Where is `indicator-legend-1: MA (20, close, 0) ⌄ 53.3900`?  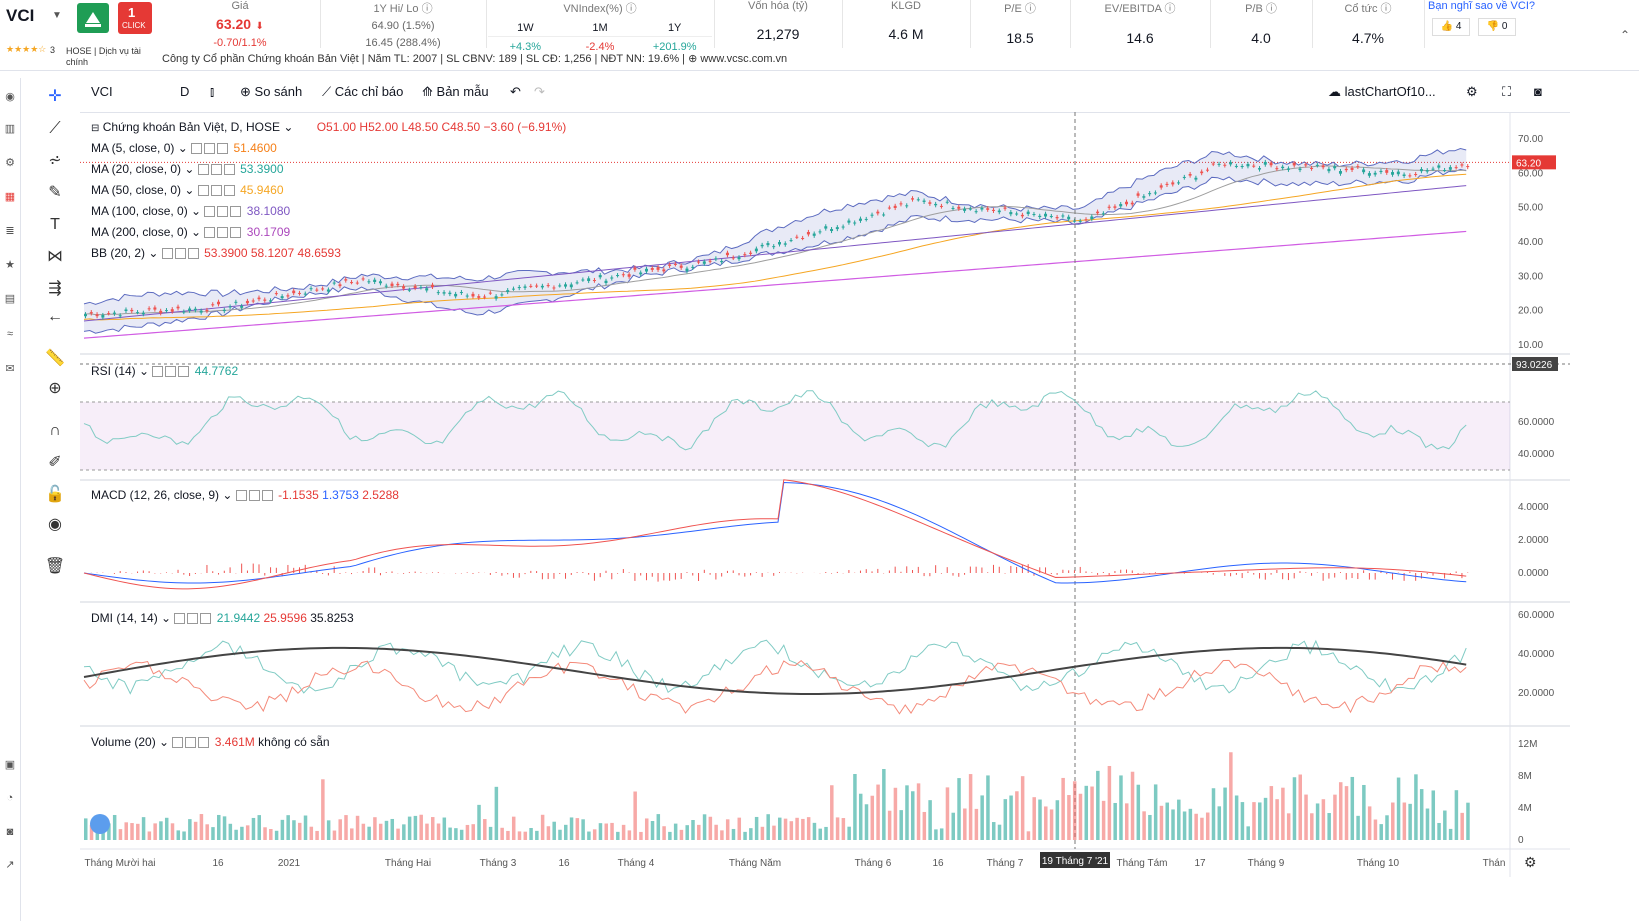
indicator-legend-1: MA (20, close, 0) ⌄ 53.3900 is located at coordinates (187, 169).